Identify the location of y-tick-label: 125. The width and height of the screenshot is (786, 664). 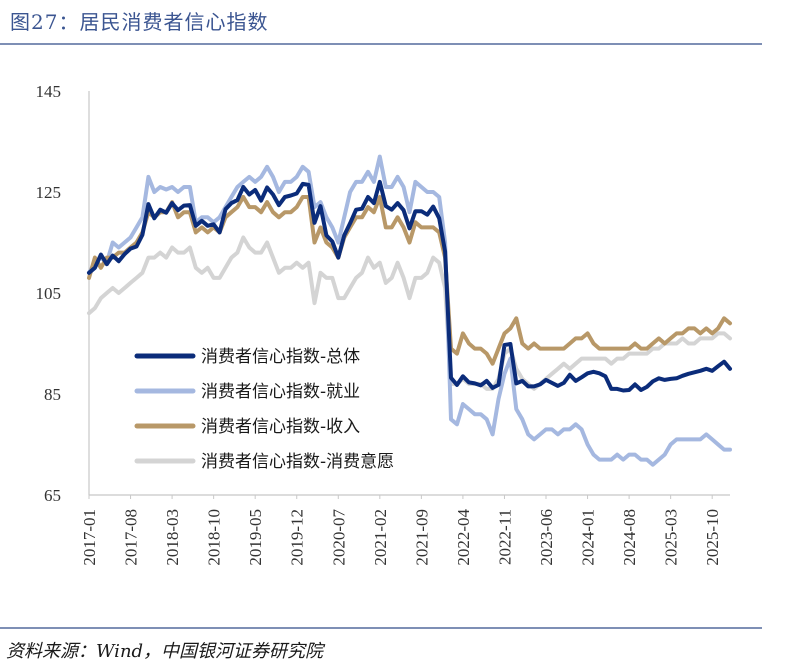
(49, 192).